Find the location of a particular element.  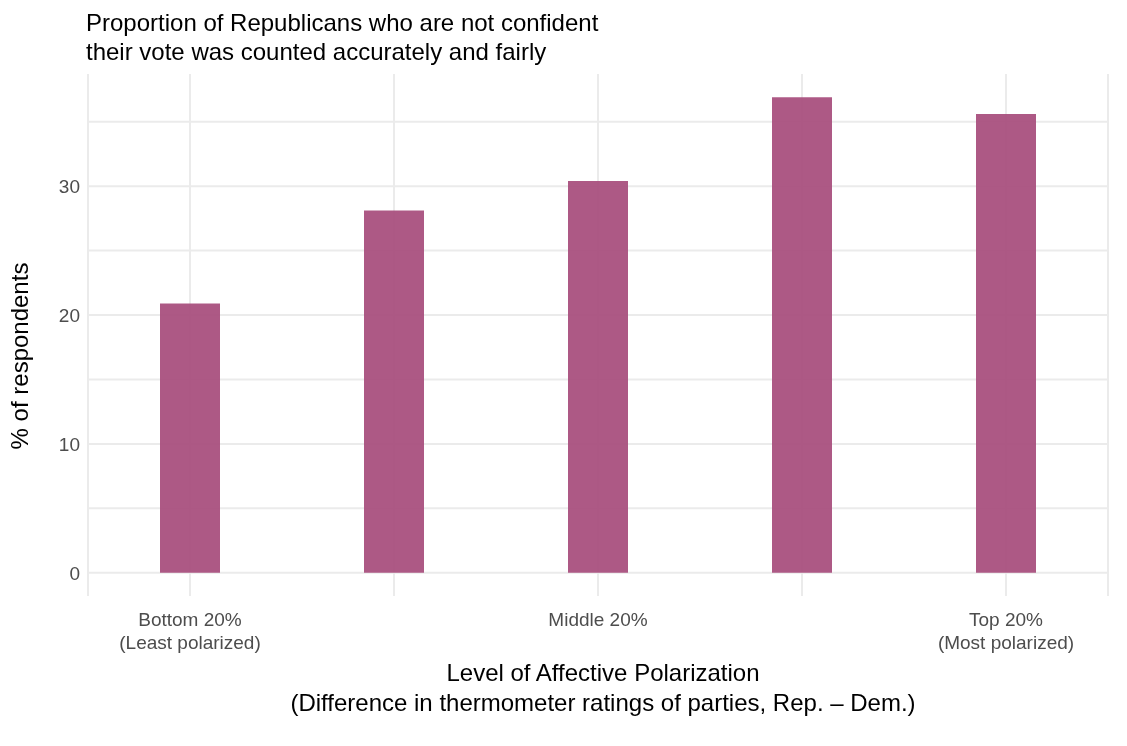

y-tick-label: 30 is located at coordinates (69, 186).